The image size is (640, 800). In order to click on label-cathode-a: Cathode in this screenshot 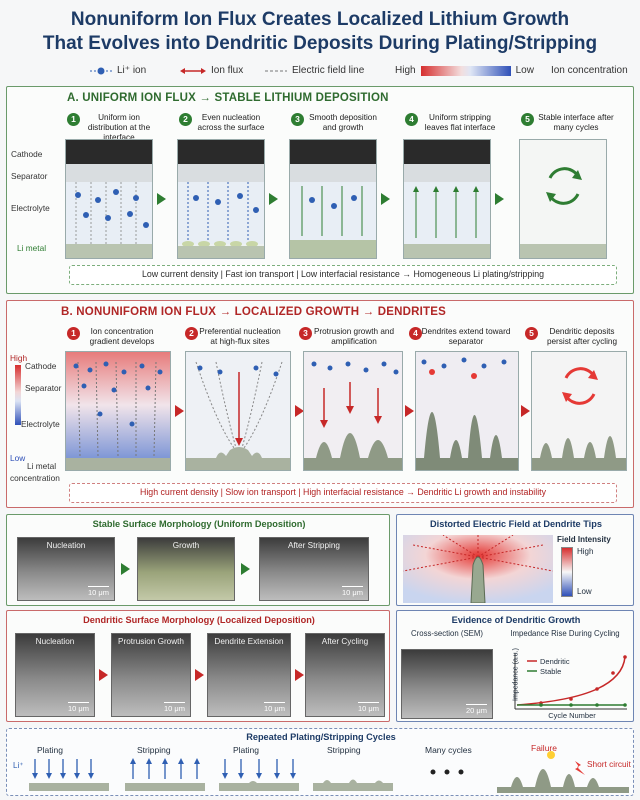, I will do `click(27, 154)`.